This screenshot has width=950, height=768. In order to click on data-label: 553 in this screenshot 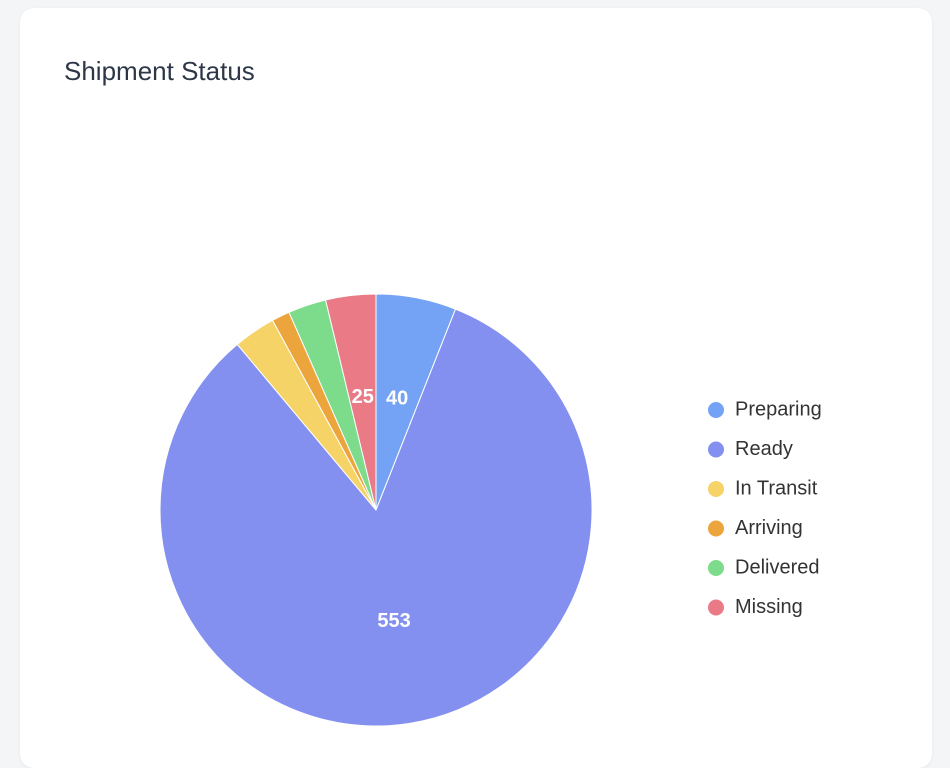, I will do `click(393, 621)`.